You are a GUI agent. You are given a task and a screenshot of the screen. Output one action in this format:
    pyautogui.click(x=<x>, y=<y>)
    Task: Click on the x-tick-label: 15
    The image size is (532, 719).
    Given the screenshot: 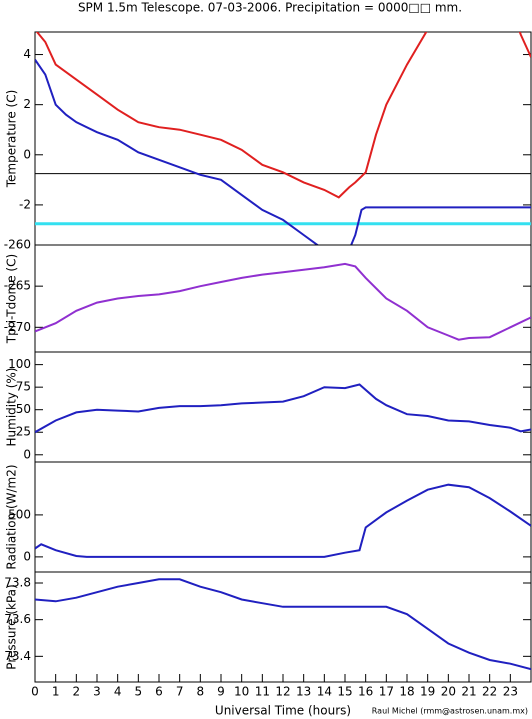 What is the action you would take?
    pyautogui.click(x=344, y=692)
    